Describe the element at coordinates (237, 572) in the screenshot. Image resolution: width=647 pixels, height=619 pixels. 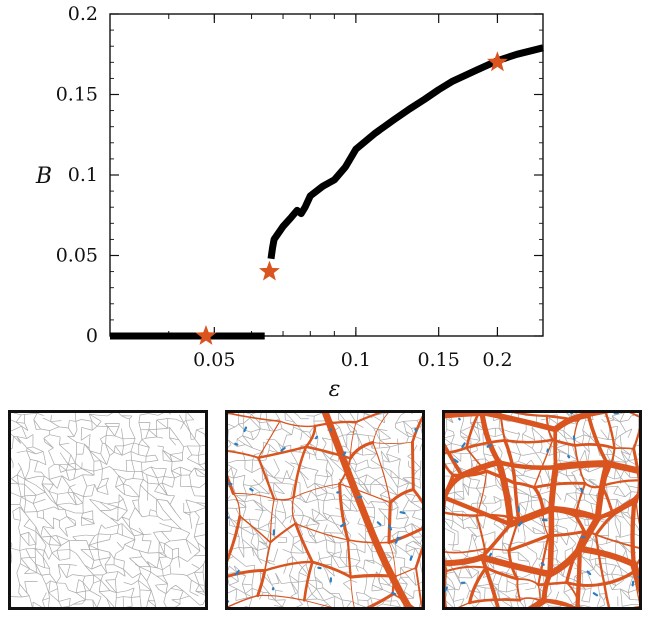
I see `compressed-fiber` at that location.